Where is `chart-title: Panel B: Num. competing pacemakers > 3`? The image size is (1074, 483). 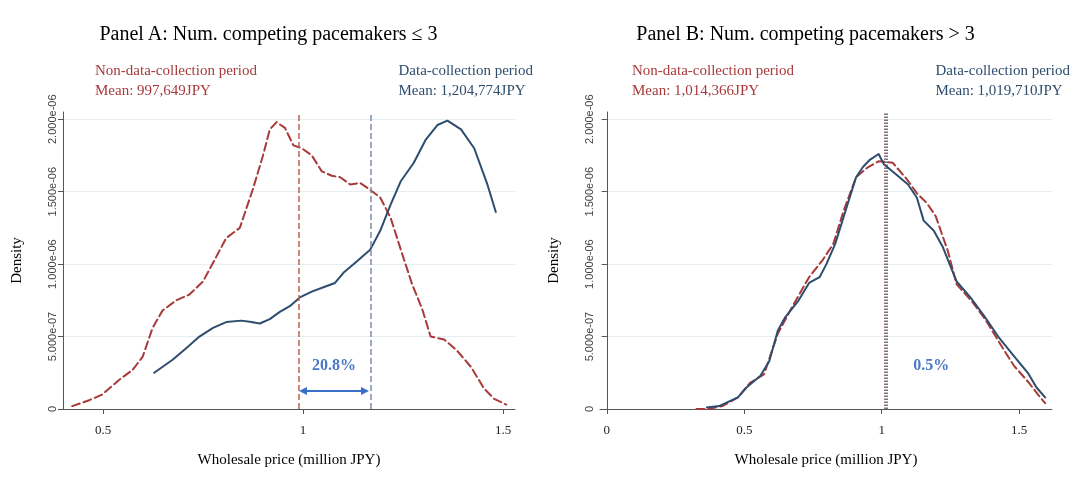 chart-title: Panel B: Num. competing pacemakers > 3 is located at coordinates (805, 33).